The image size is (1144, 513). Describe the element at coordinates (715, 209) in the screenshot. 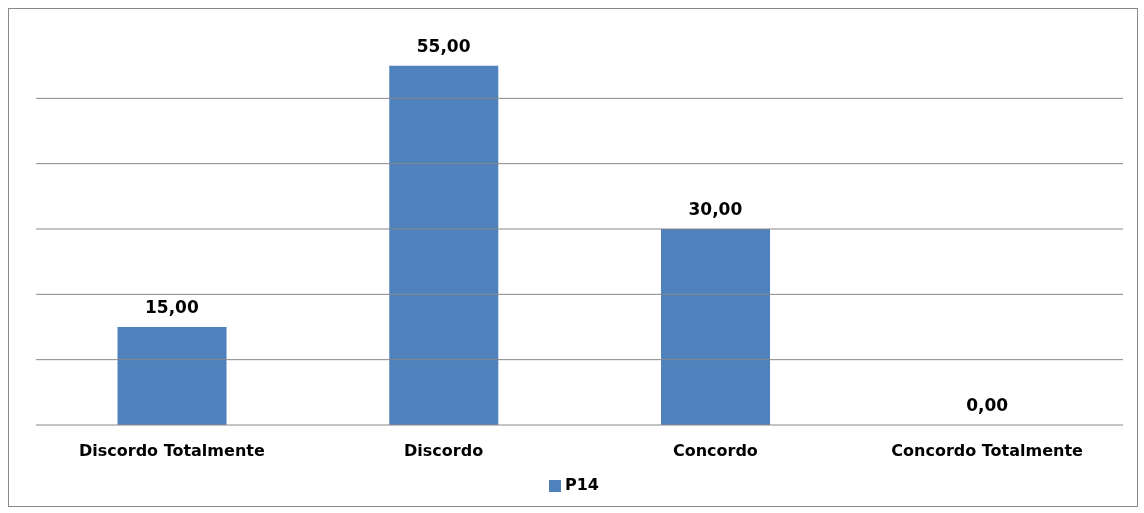

I see `data-label: 30,00` at that location.